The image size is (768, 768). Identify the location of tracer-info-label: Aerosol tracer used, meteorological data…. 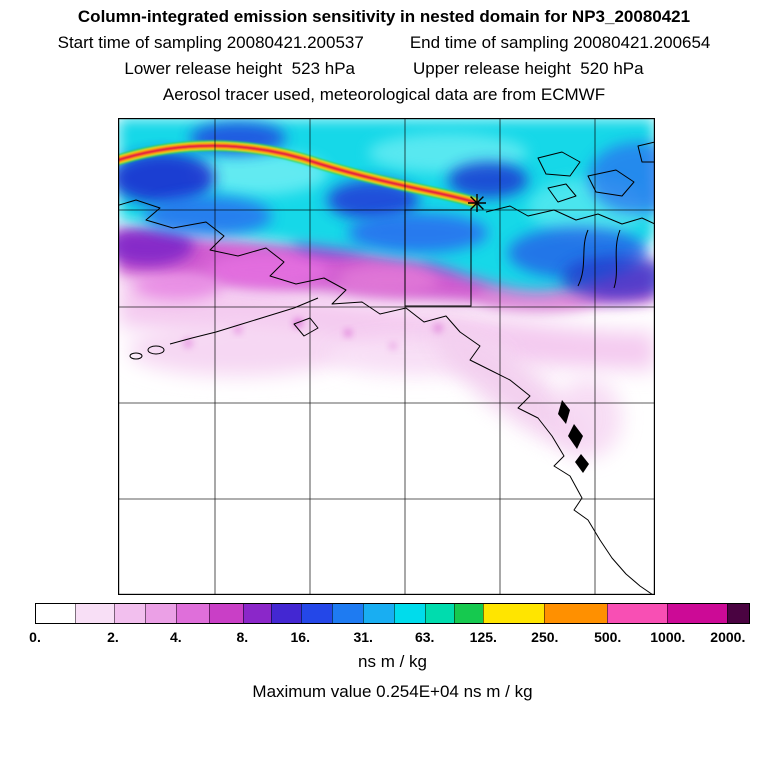
(384, 94).